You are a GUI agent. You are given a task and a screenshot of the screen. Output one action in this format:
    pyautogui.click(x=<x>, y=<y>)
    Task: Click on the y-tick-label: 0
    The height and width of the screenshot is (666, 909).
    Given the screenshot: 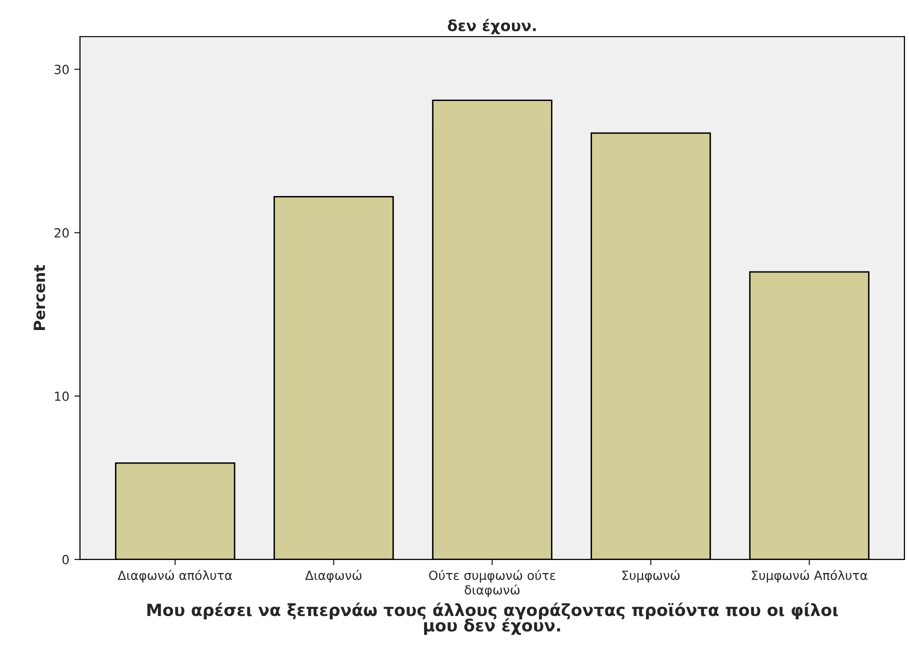 What is the action you would take?
    pyautogui.click(x=65, y=559)
    